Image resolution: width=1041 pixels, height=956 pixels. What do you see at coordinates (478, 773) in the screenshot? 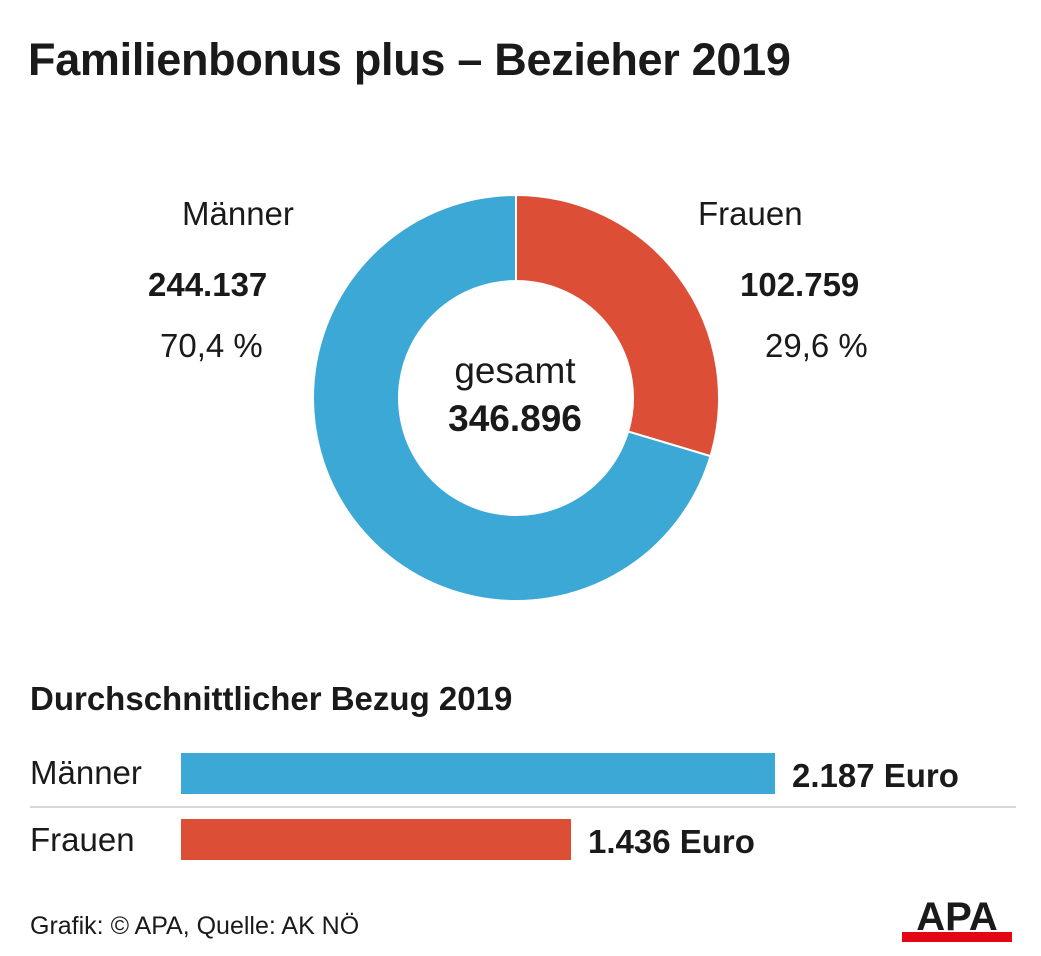
I see `bar-maenner` at bounding box center [478, 773].